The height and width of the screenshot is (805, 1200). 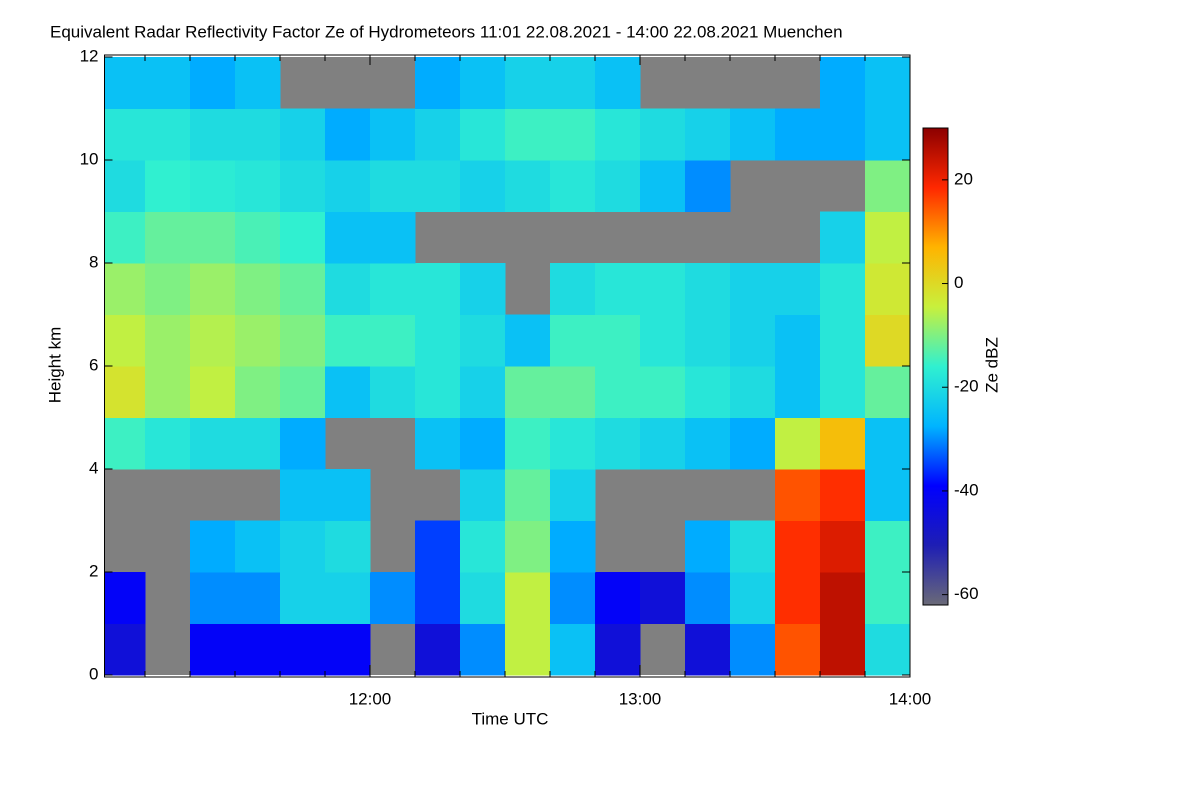 I want to click on colorbar-tick-label: -40, so click(x=966, y=489).